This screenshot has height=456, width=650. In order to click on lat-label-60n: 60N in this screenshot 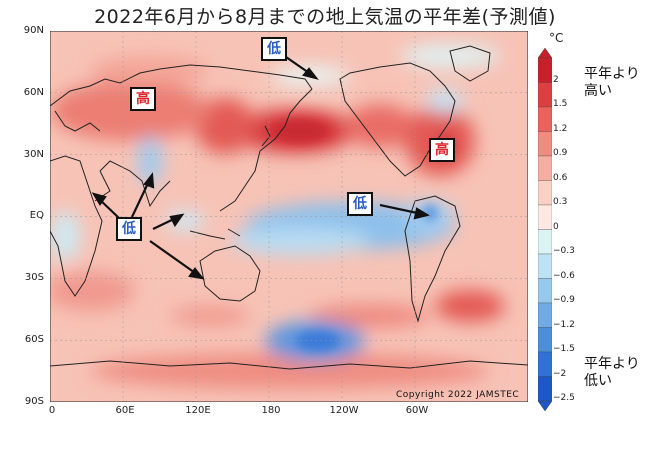, I will do `click(33, 92)`.